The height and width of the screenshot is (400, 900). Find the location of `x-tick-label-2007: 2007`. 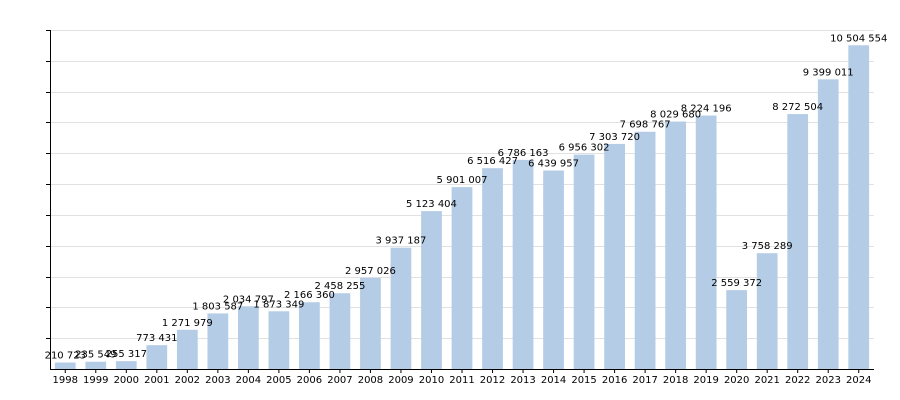

x-tick-label-2007: 2007 is located at coordinates (339, 380).